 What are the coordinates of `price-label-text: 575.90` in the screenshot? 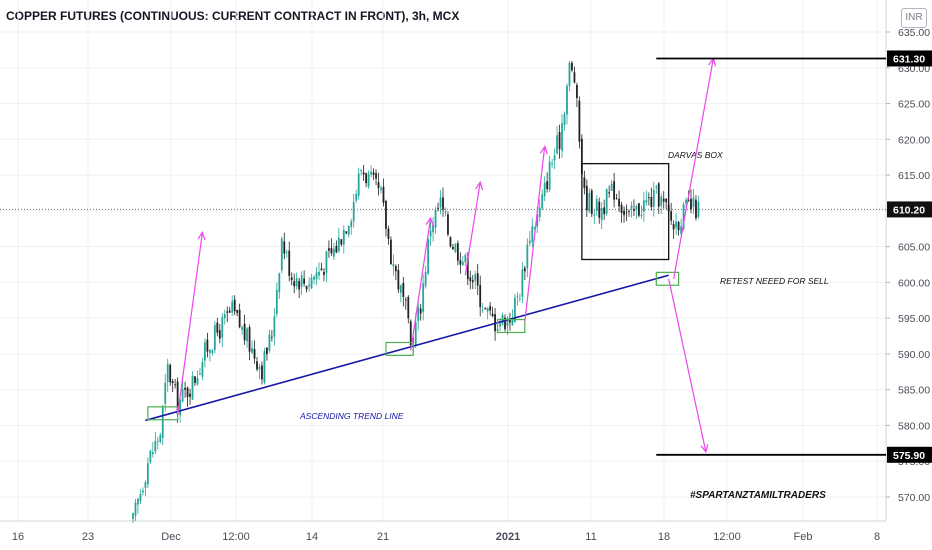 It's located at (909, 456).